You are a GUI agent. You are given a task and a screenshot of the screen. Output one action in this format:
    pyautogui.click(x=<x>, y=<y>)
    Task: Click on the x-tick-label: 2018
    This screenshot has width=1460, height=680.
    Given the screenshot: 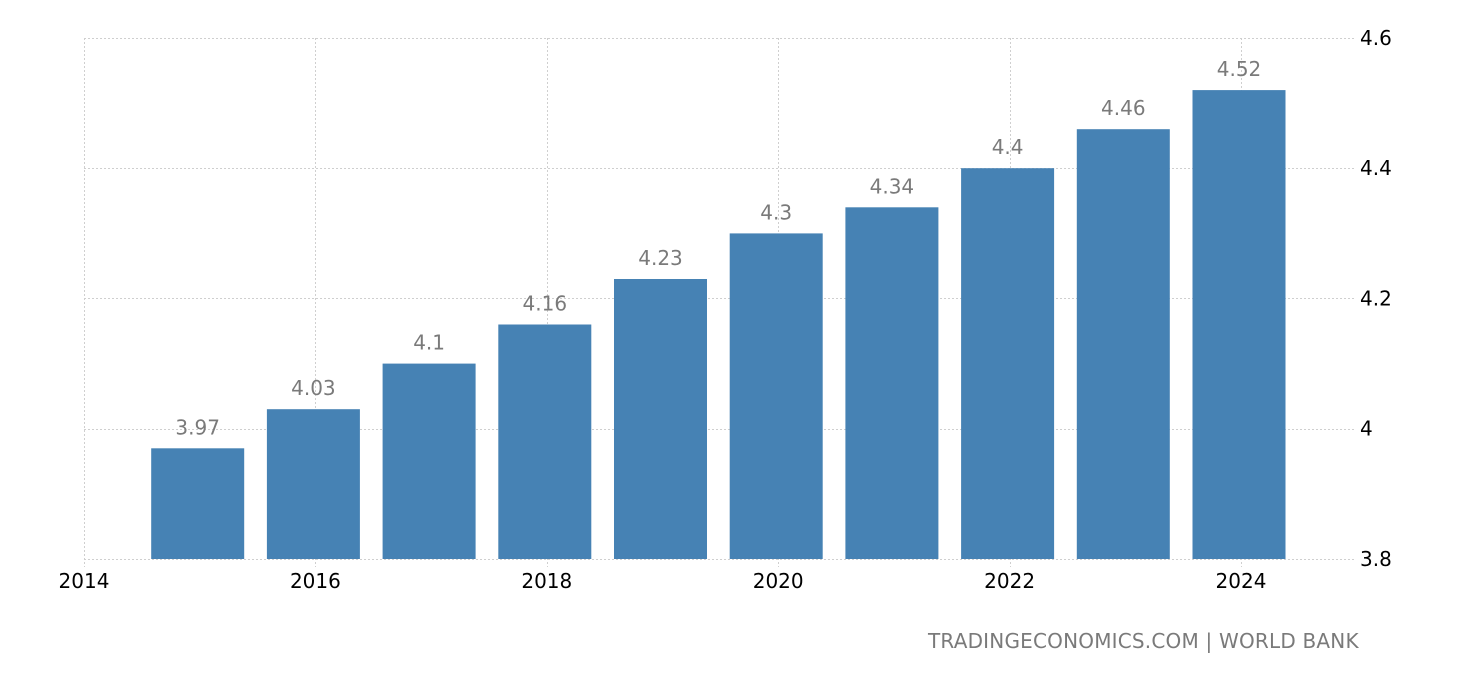 What is the action you would take?
    pyautogui.click(x=546, y=581)
    